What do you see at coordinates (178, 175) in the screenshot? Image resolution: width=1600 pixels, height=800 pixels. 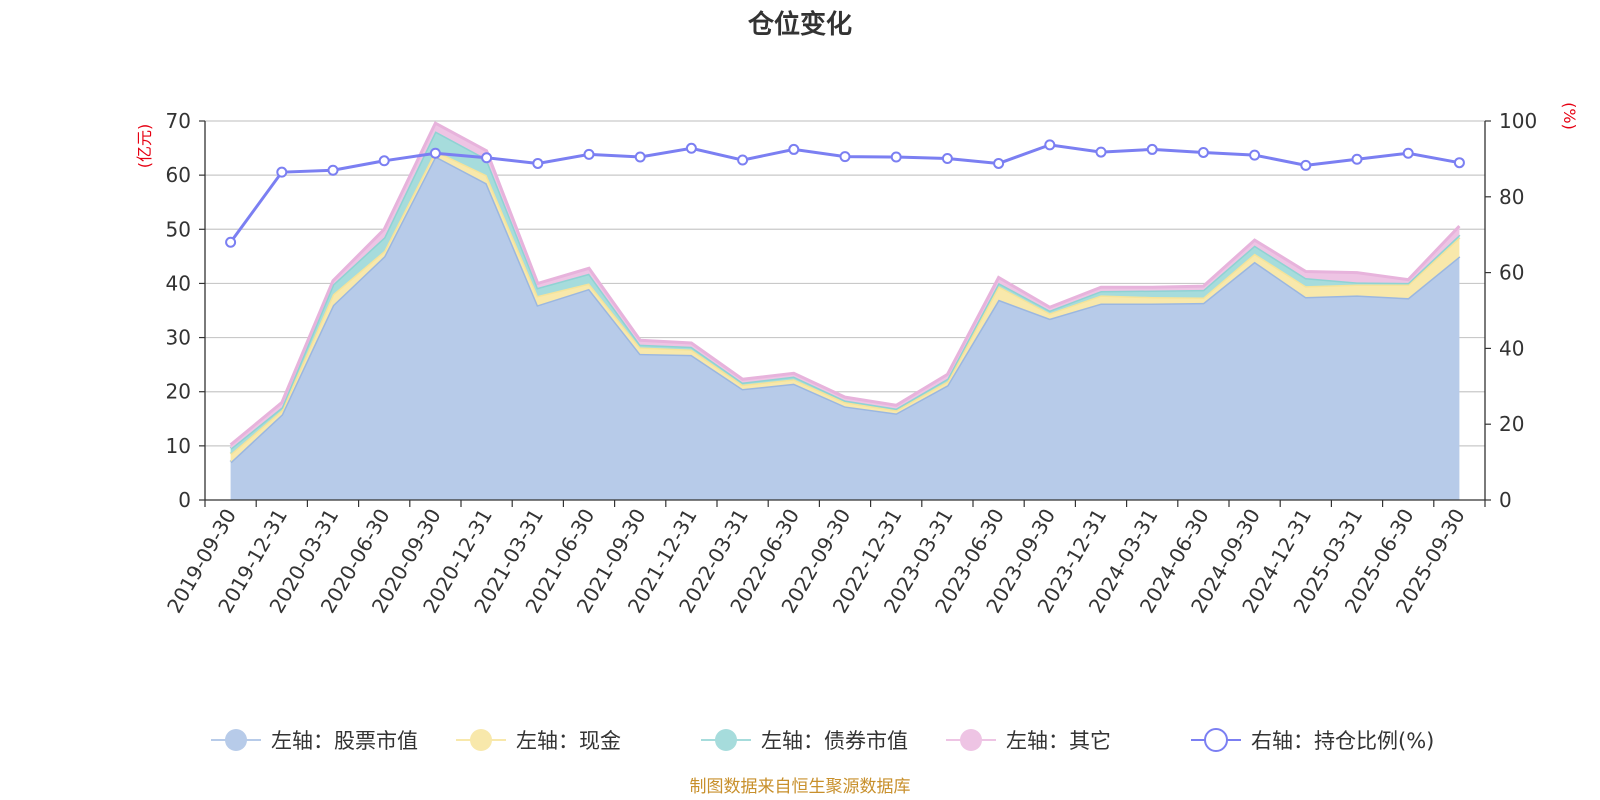 I see `left-tick-label-60: 60` at bounding box center [178, 175].